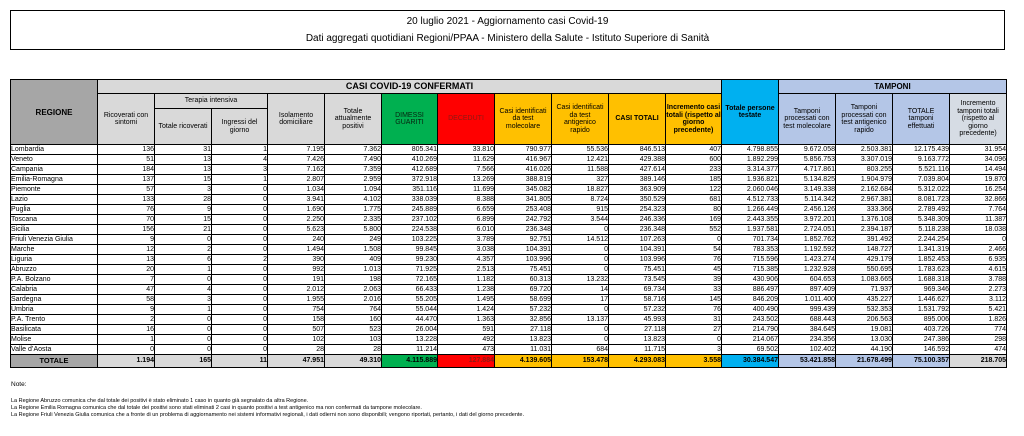 The height and width of the screenshot is (436, 1024). What do you see at coordinates (353, 189) in the screenshot?
I see `value-cell: 1.094` at bounding box center [353, 189].